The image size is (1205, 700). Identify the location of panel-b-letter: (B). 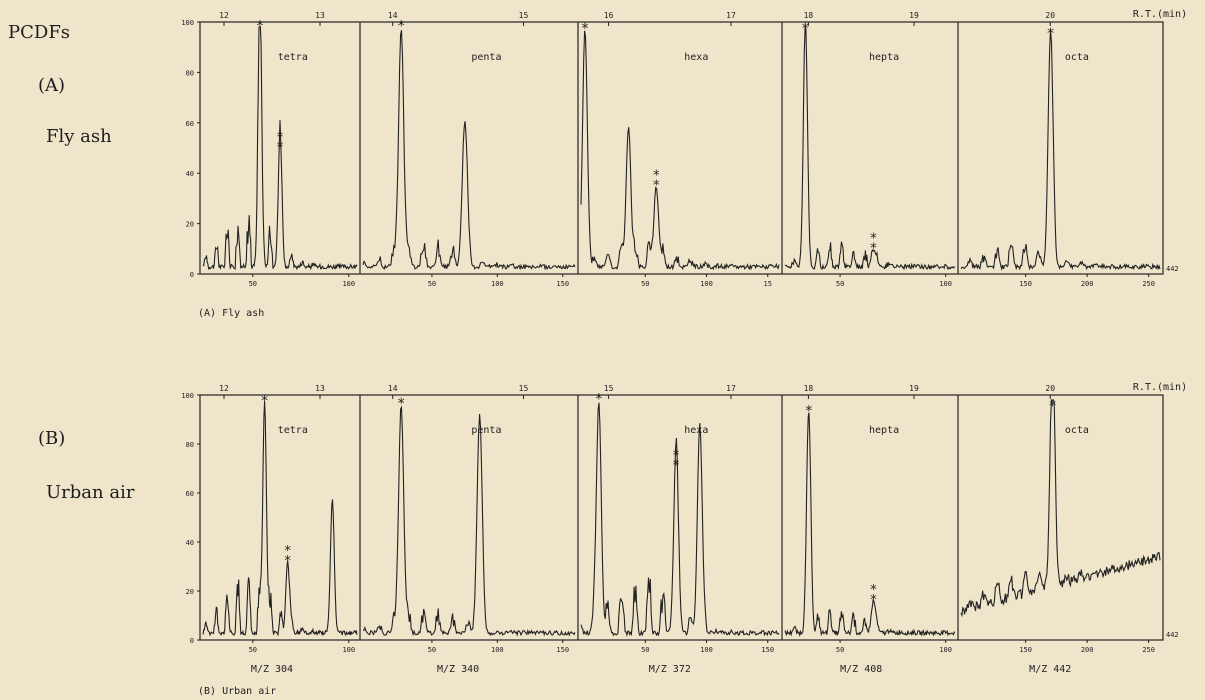
(52, 438).